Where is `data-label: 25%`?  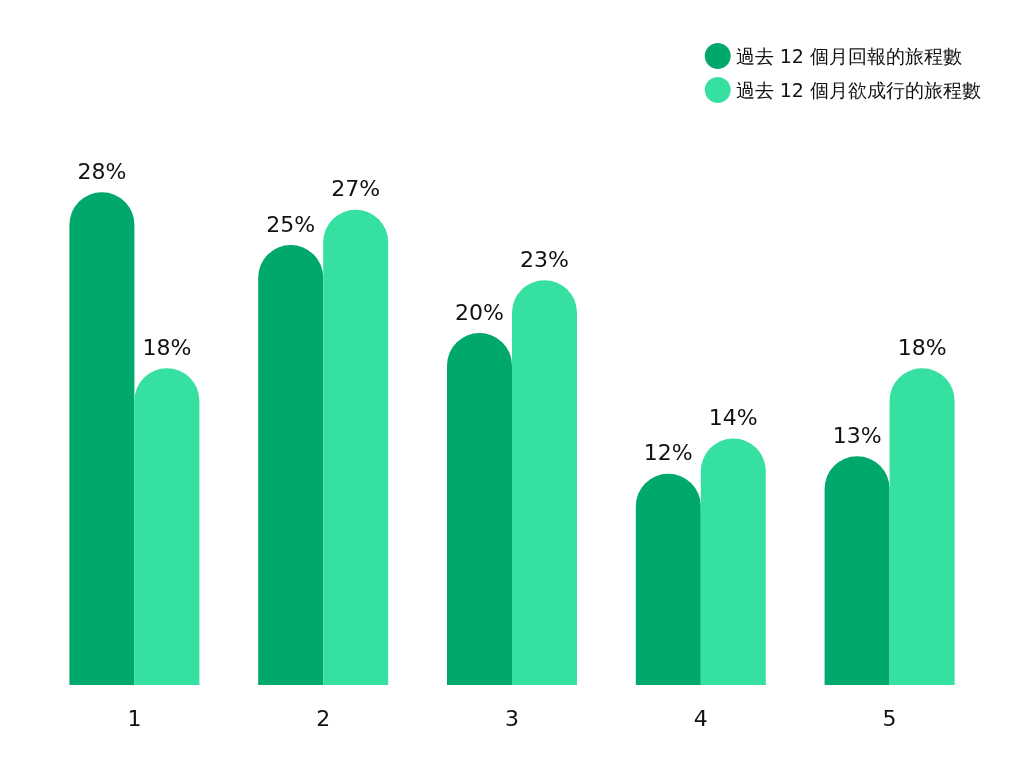 data-label: 25% is located at coordinates (291, 224).